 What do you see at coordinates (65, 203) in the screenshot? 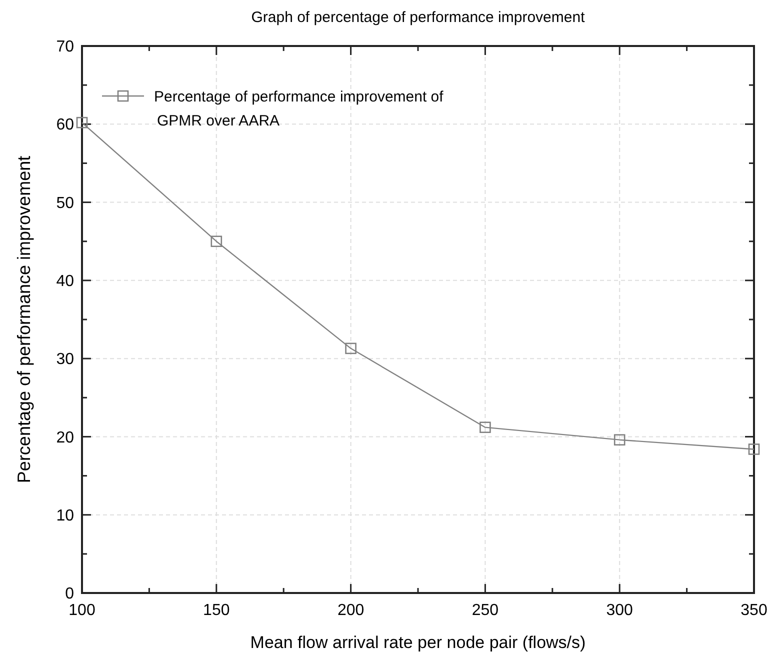
I see `y-tick-label: 50` at bounding box center [65, 203].